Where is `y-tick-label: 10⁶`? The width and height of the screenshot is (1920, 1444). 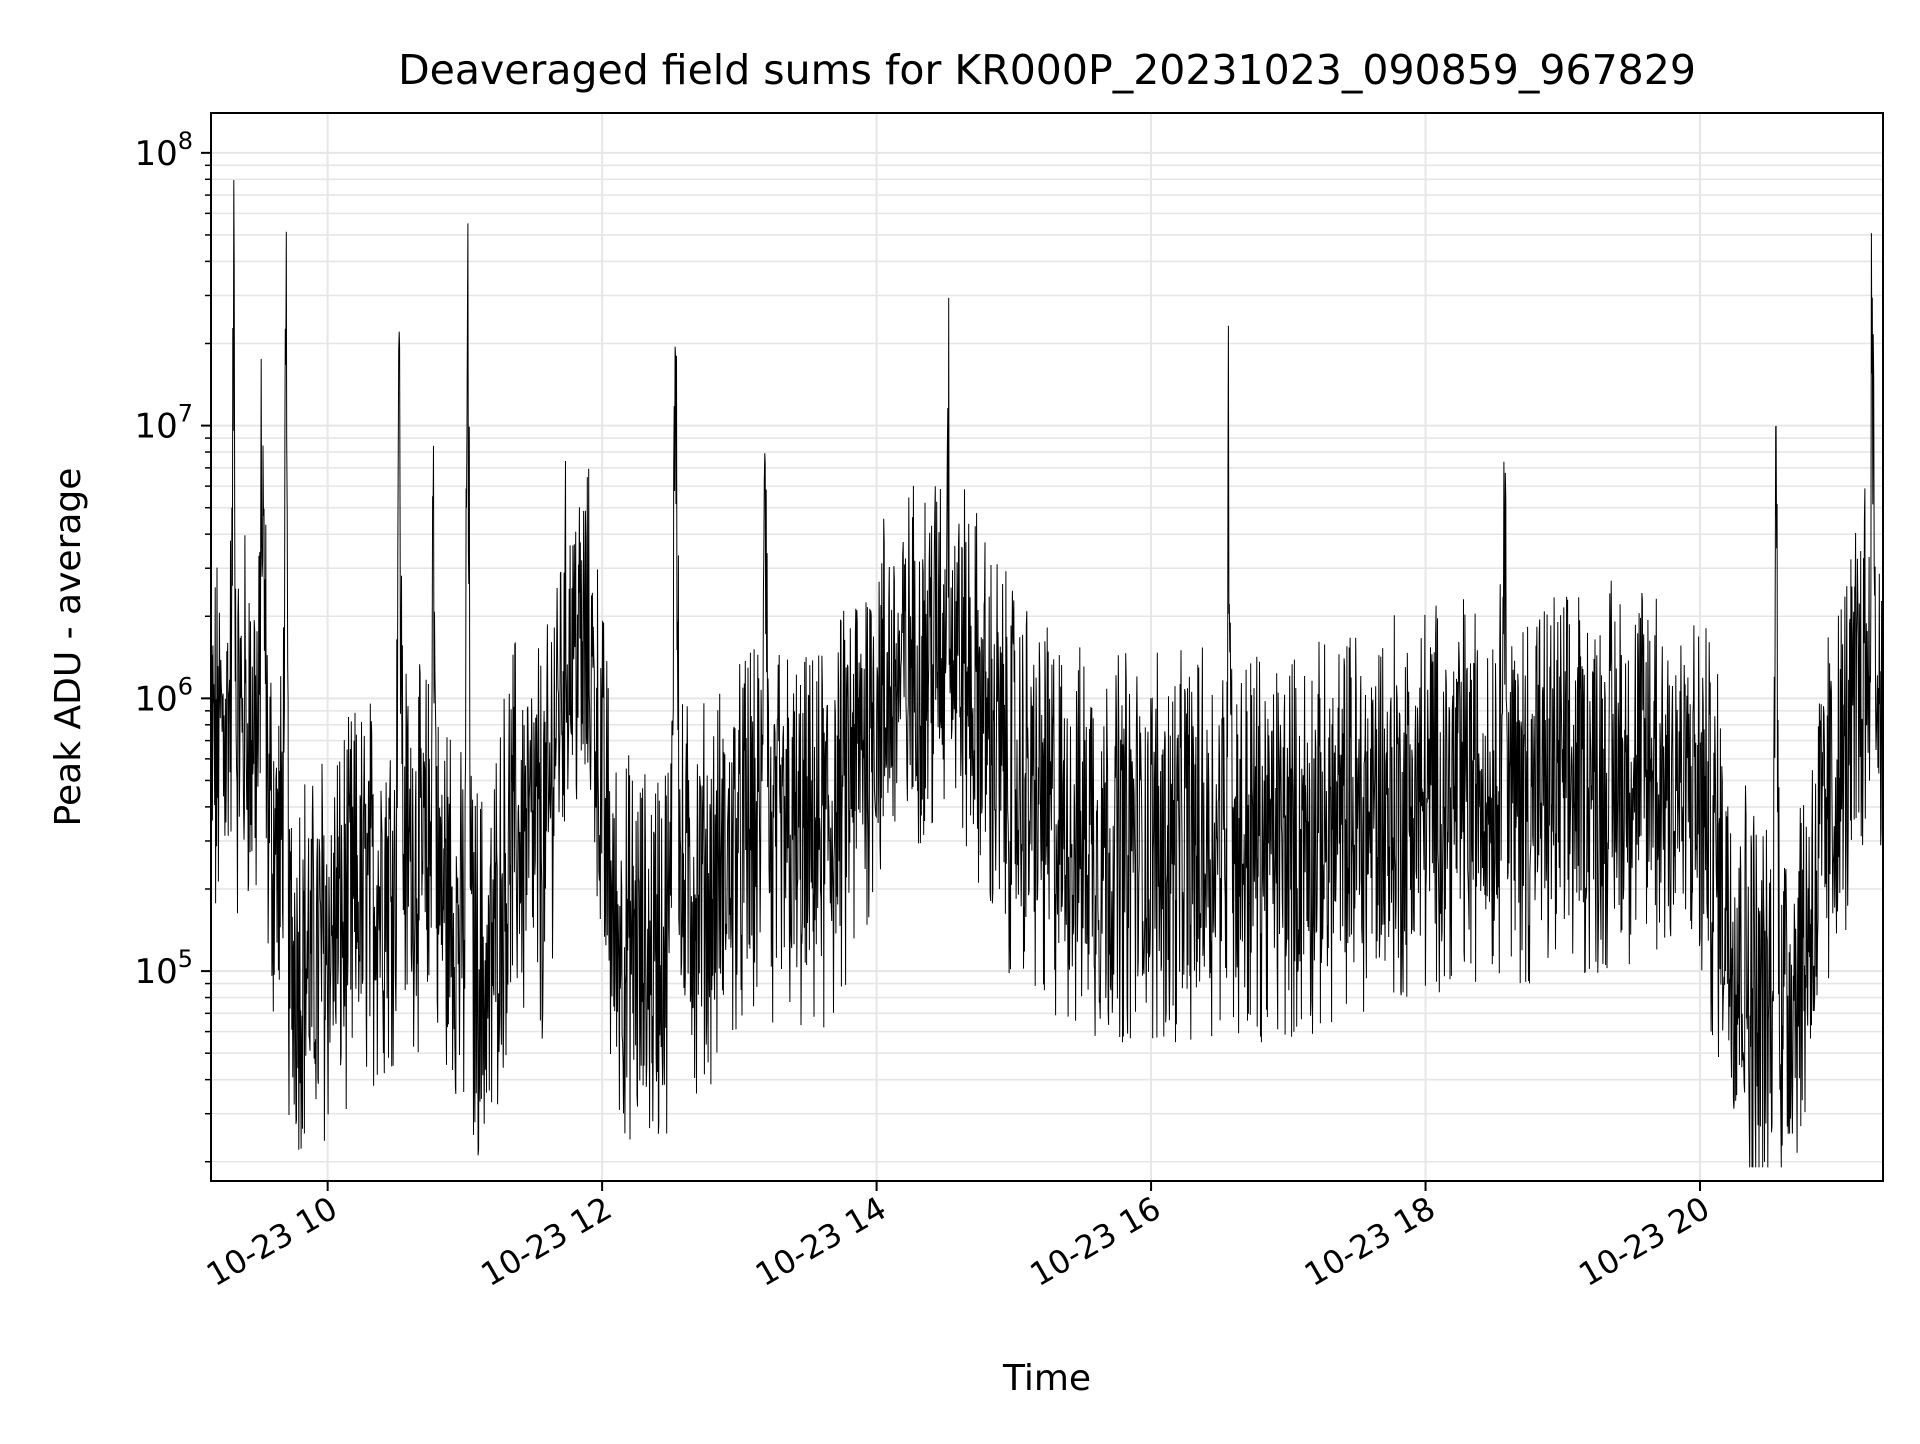
y-tick-label: 10⁶ is located at coordinates (163, 695).